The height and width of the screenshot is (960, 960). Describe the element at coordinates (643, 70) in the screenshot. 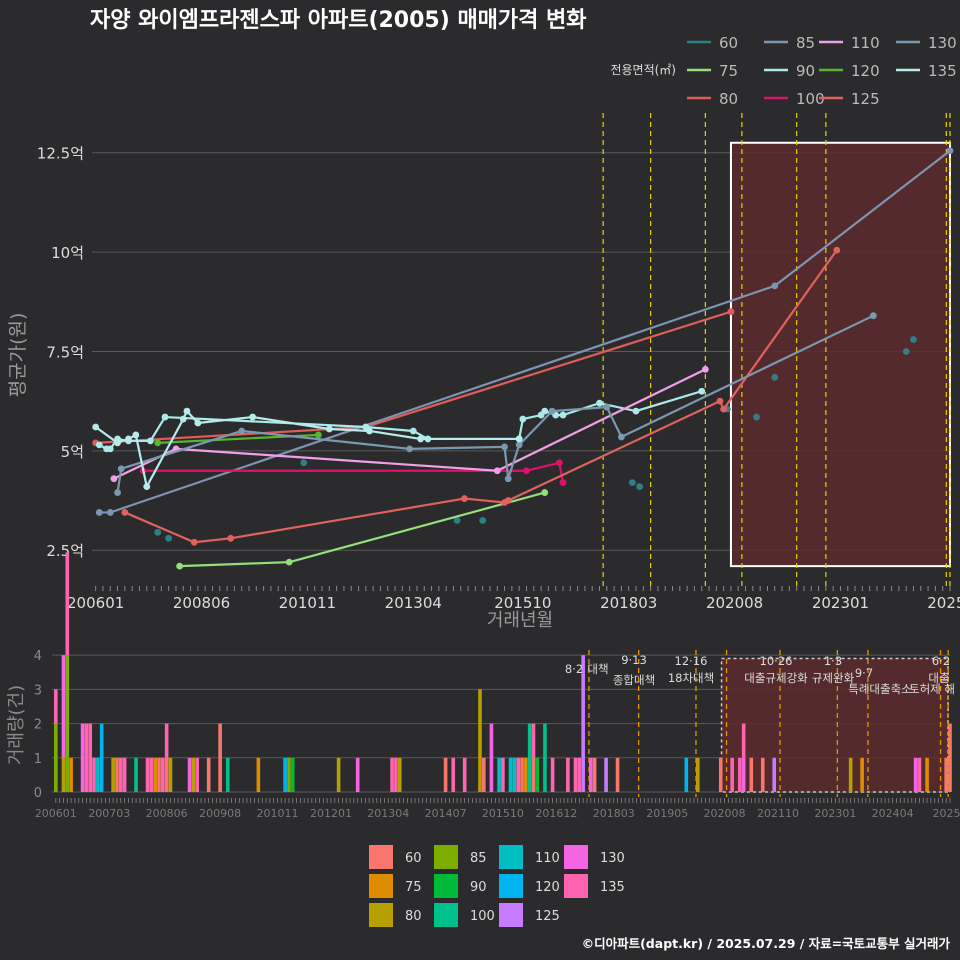

I see `legend-title: 전용면적(㎡)` at that location.